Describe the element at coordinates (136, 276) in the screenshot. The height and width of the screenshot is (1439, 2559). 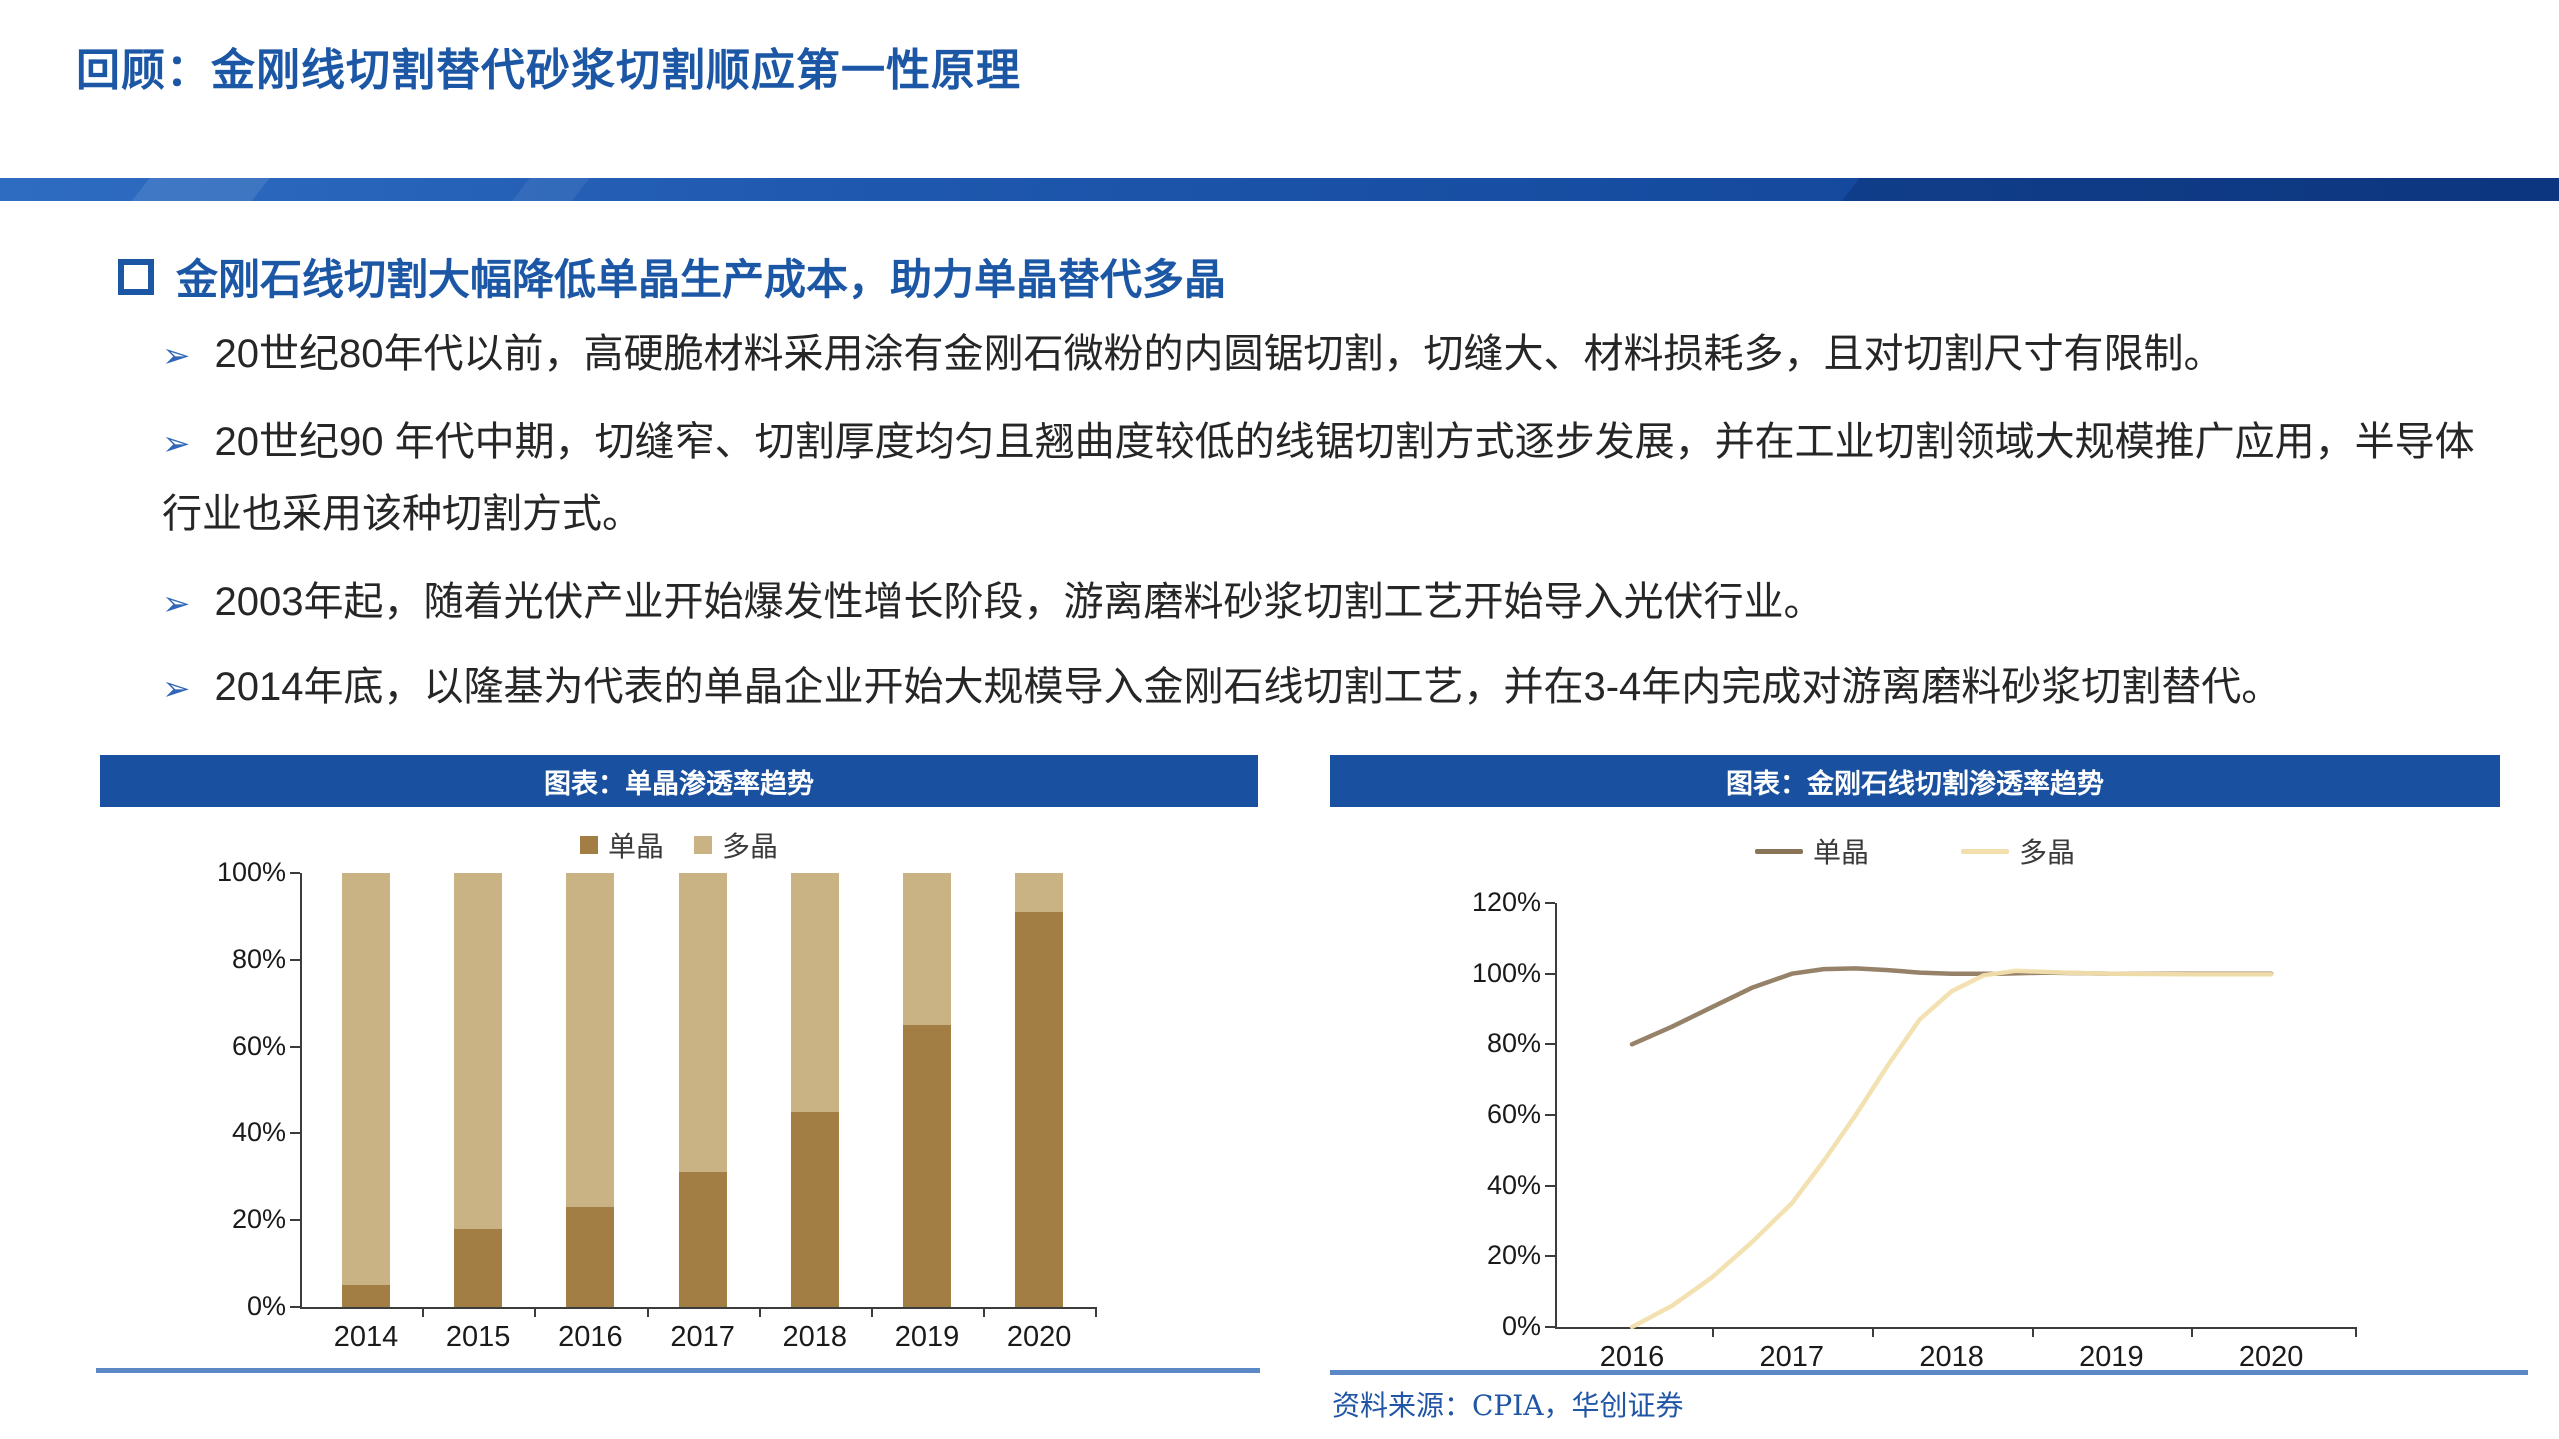
I see `square-bullet-icon` at that location.